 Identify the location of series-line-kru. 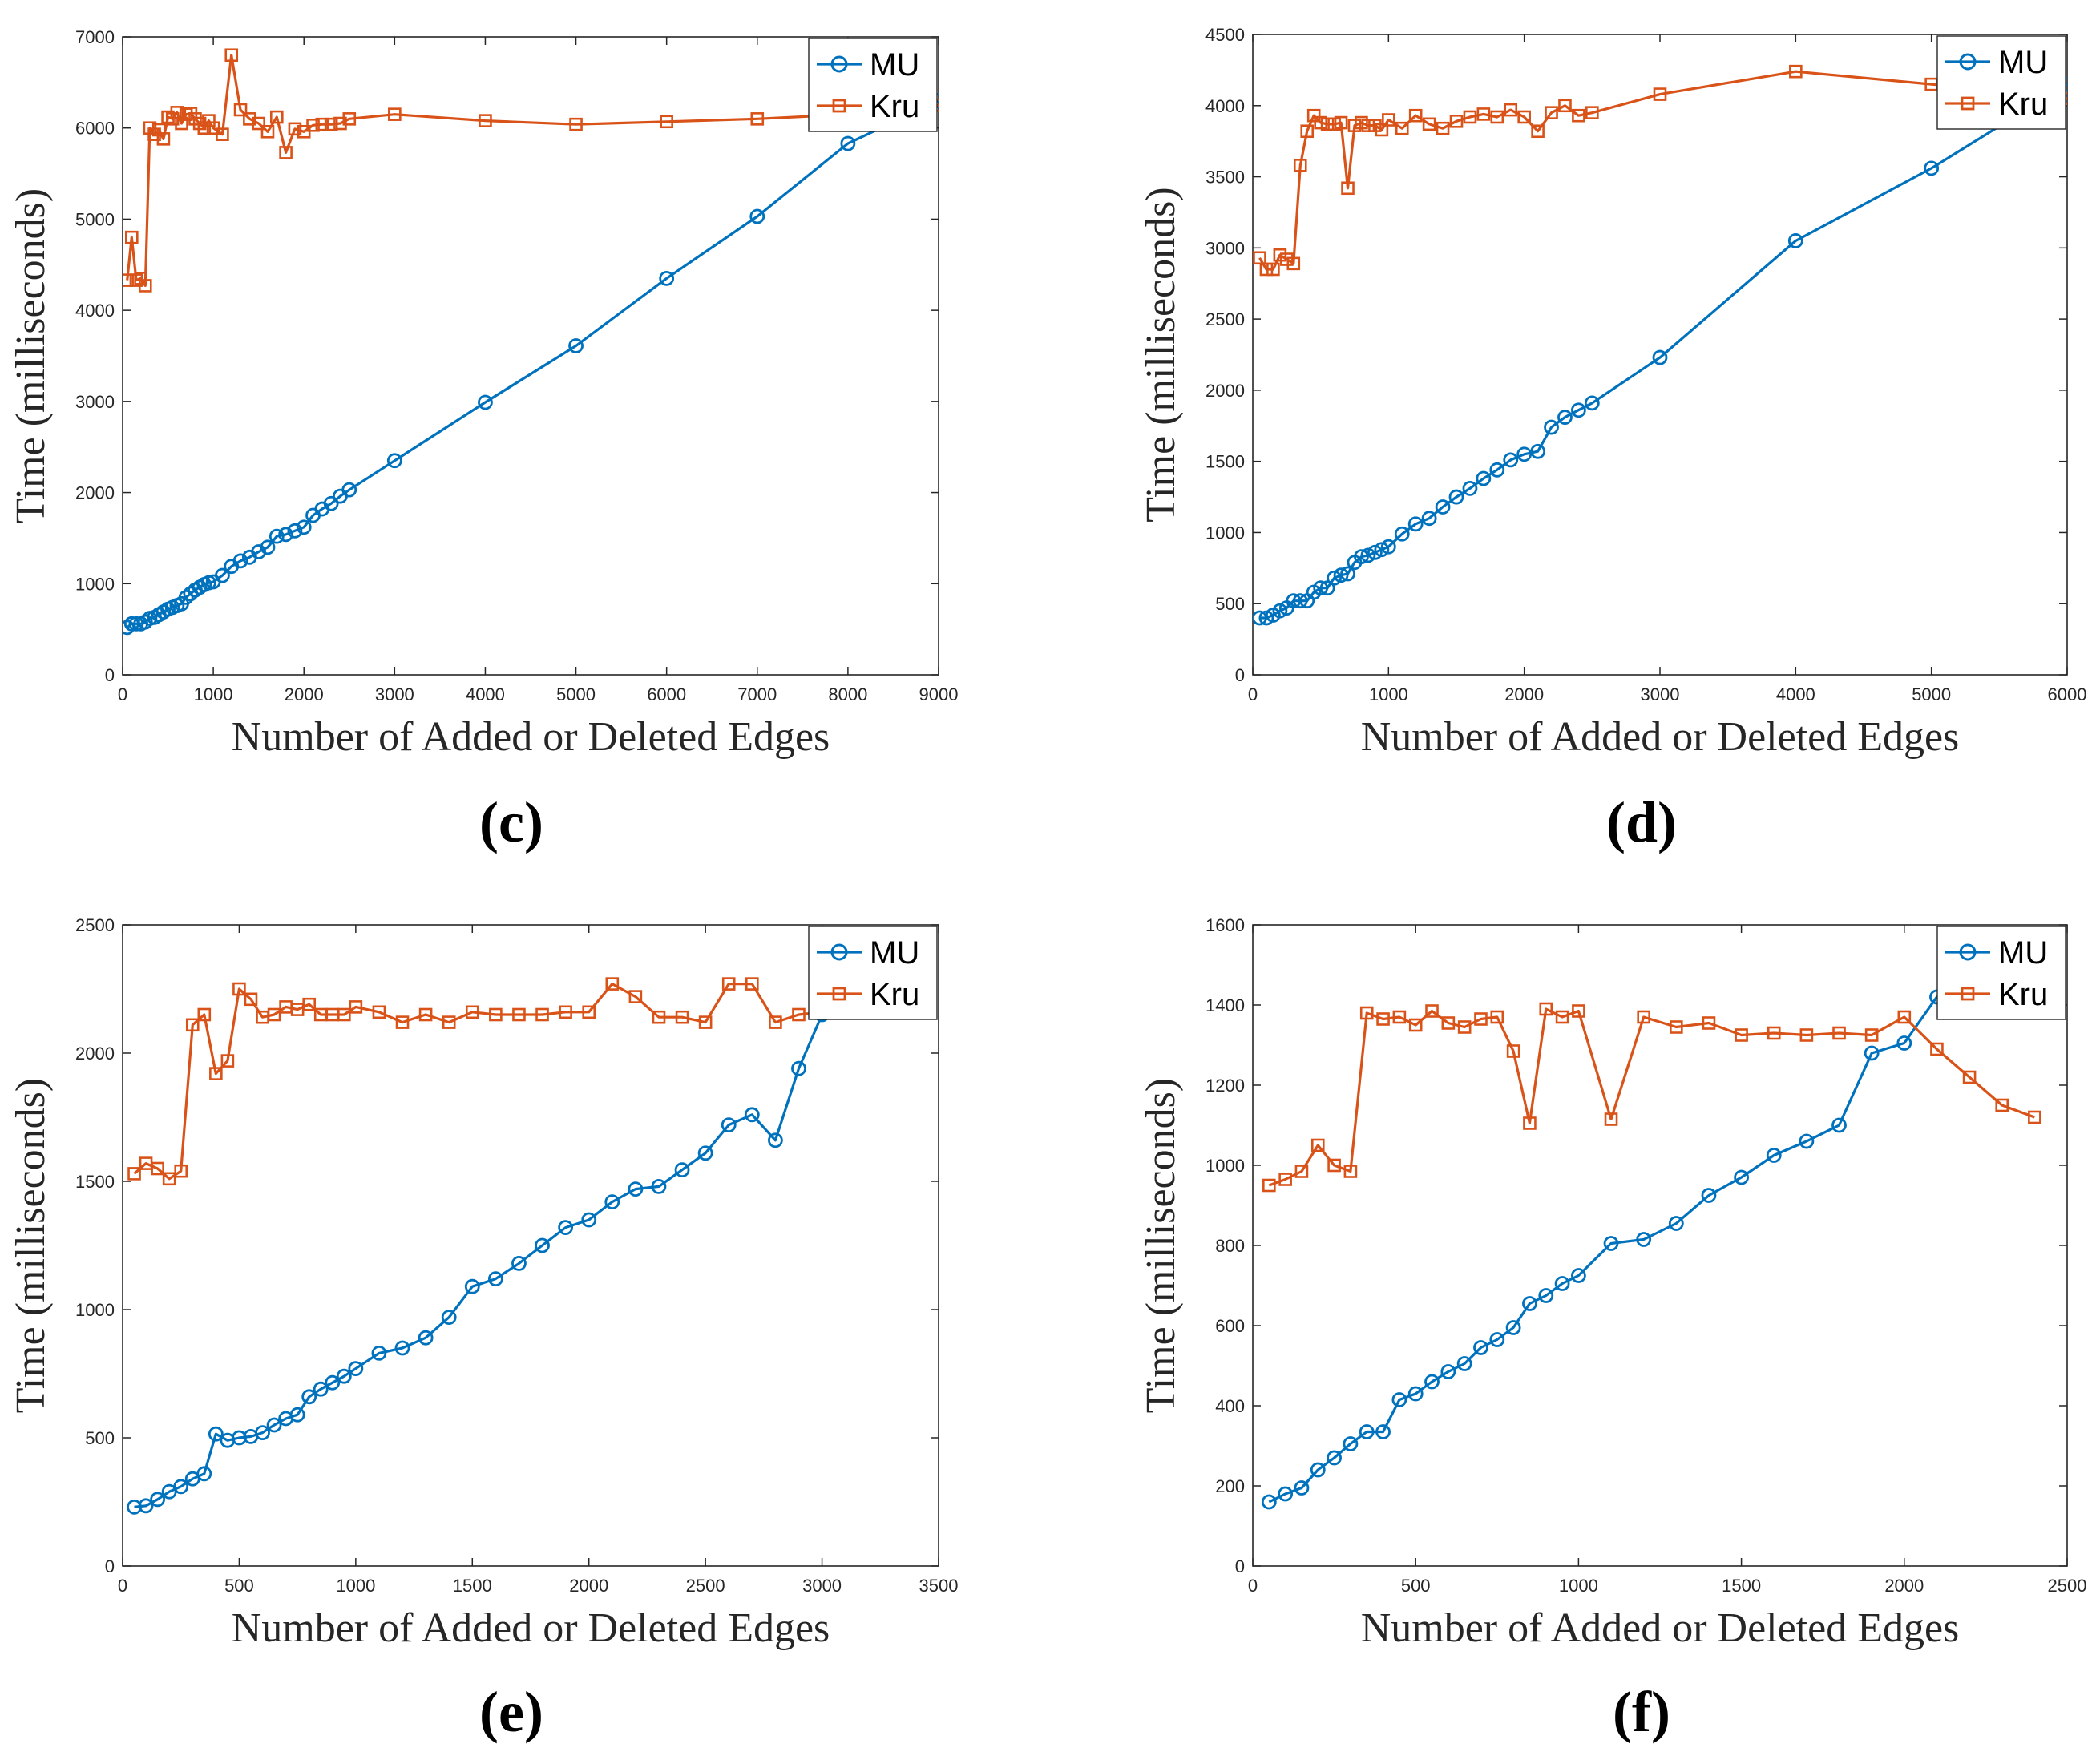
(532, 170).